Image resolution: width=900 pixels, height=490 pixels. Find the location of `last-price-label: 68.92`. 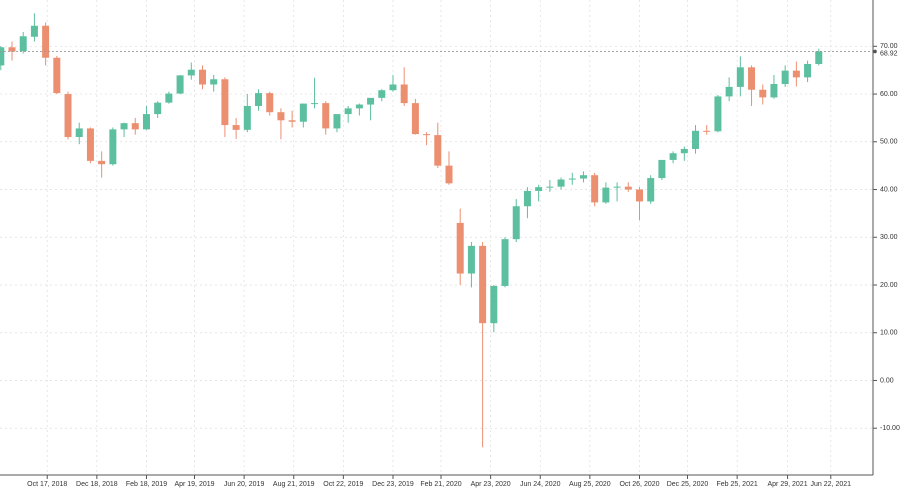

last-price-label: 68.92 is located at coordinates (889, 53).